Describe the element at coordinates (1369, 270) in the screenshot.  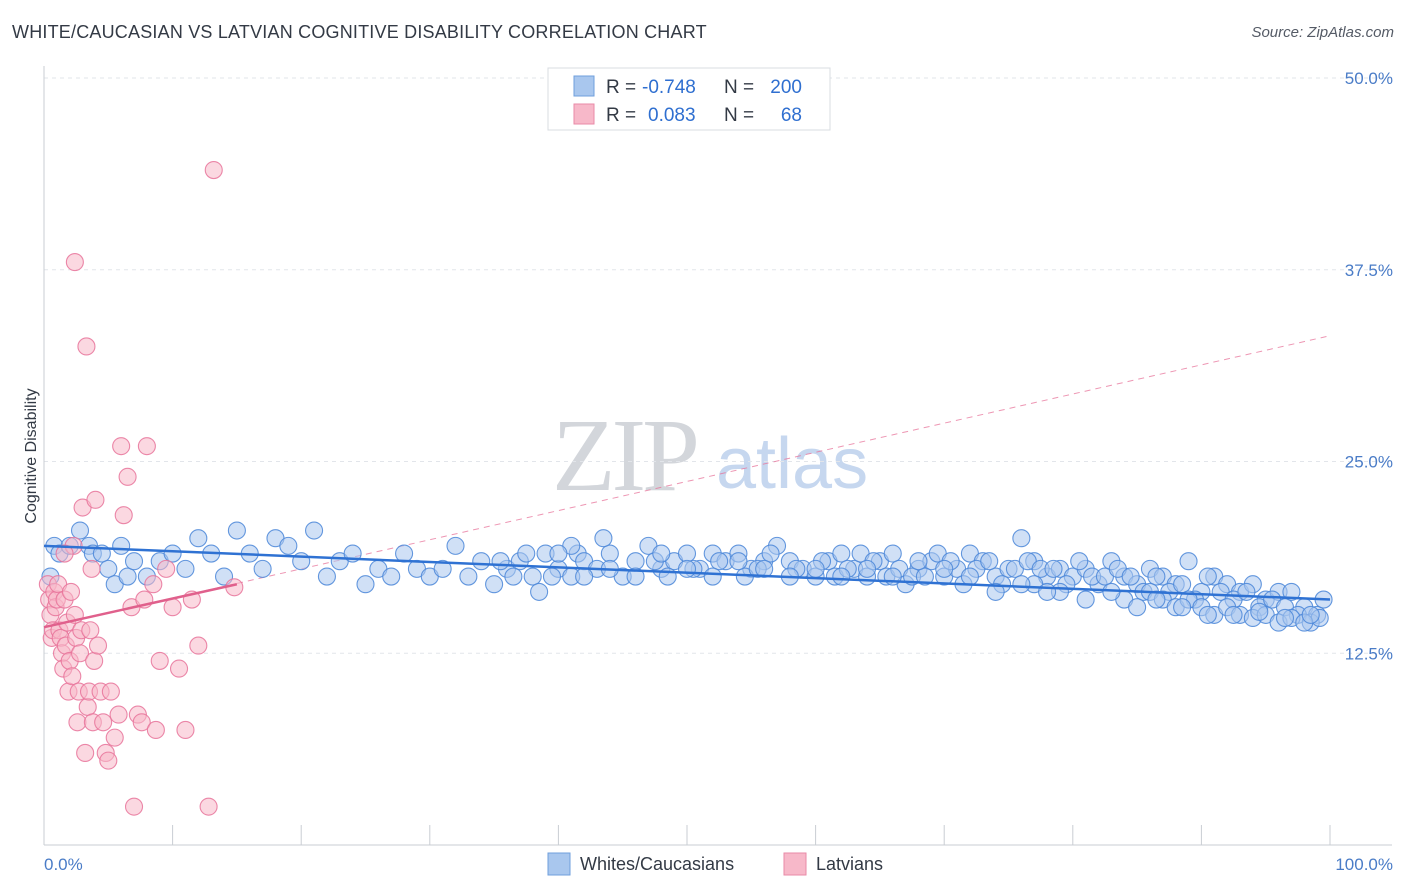
I see `y-tick-label-2: 37.5%` at that location.